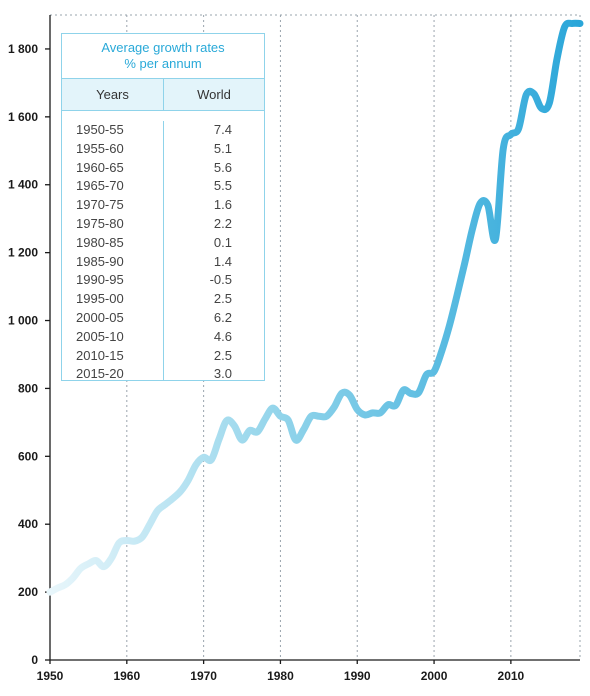  What do you see at coordinates (222, 242) in the screenshot?
I see `table-cell-world: 0.1` at bounding box center [222, 242].